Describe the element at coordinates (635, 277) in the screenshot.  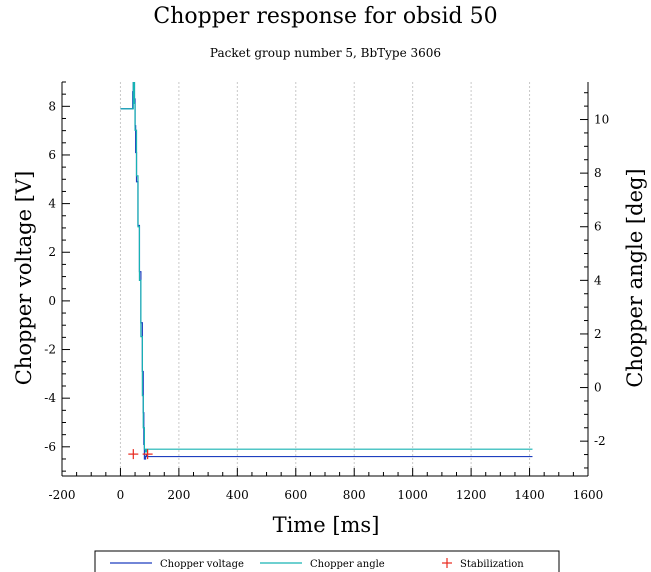
I see `y-right-axis-title: Chopper angle [deg]` at that location.